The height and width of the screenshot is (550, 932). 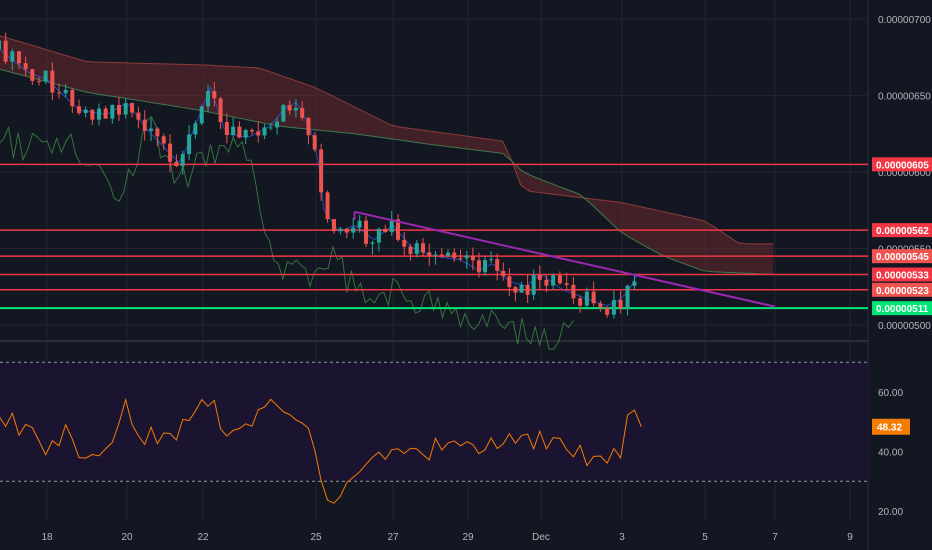 I want to click on price-tag-label: 0.00000523, so click(x=902, y=291).